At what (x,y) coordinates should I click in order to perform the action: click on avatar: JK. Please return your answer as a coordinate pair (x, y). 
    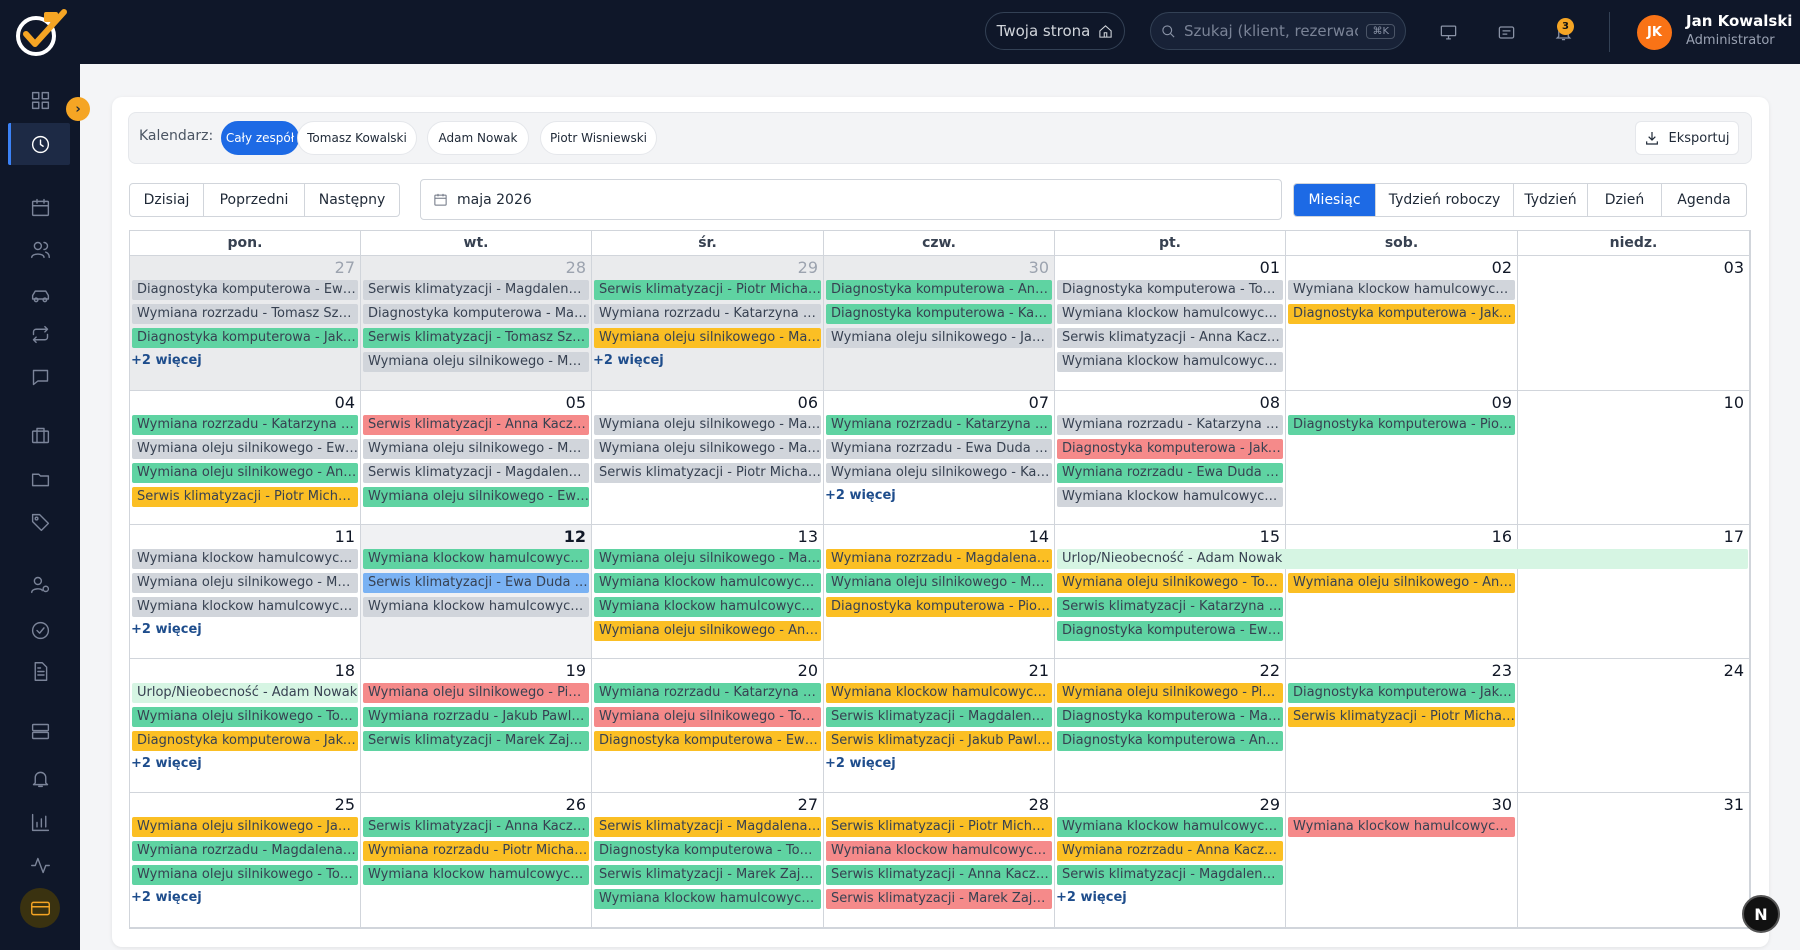
    Looking at the image, I should click on (1654, 32).